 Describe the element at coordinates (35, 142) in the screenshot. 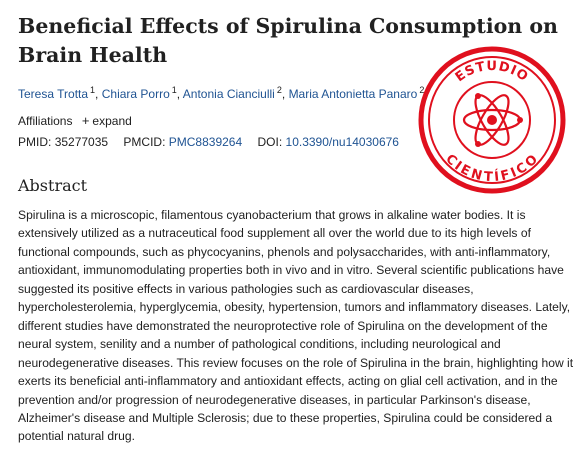

I see `pmid-label: PMID:` at that location.